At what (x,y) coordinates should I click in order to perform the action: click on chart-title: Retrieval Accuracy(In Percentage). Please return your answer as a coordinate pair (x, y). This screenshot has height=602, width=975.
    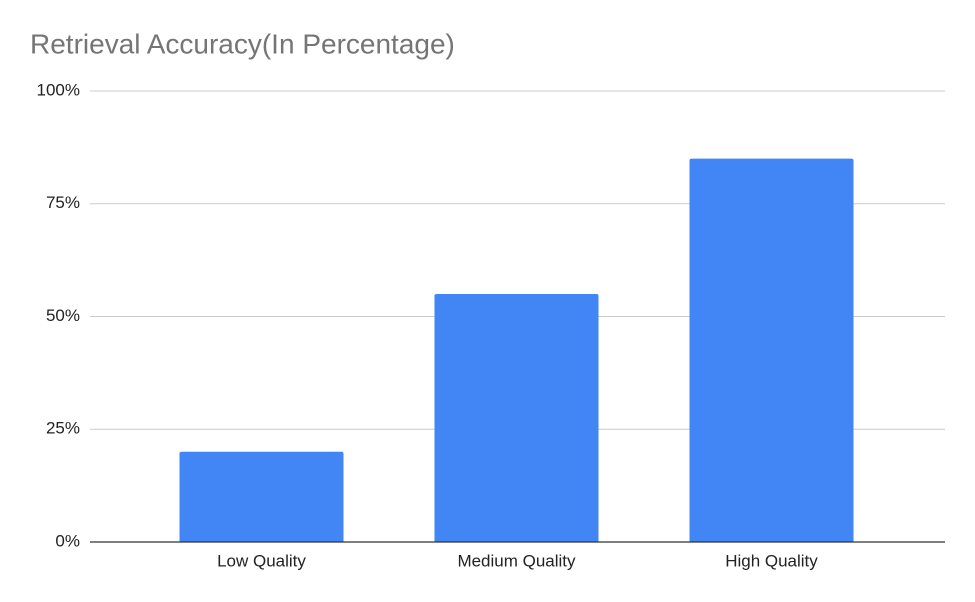
    Looking at the image, I should click on (242, 43).